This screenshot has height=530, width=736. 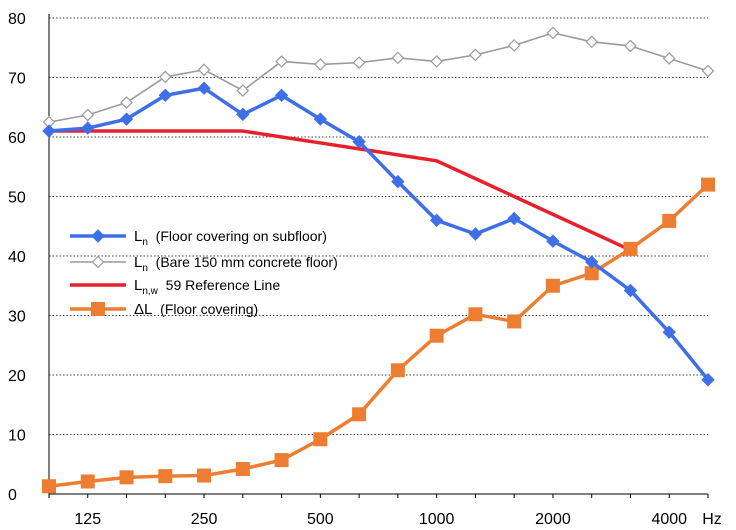 What do you see at coordinates (712, 519) in the screenshot?
I see `x-axis-unit-label: Hz` at bounding box center [712, 519].